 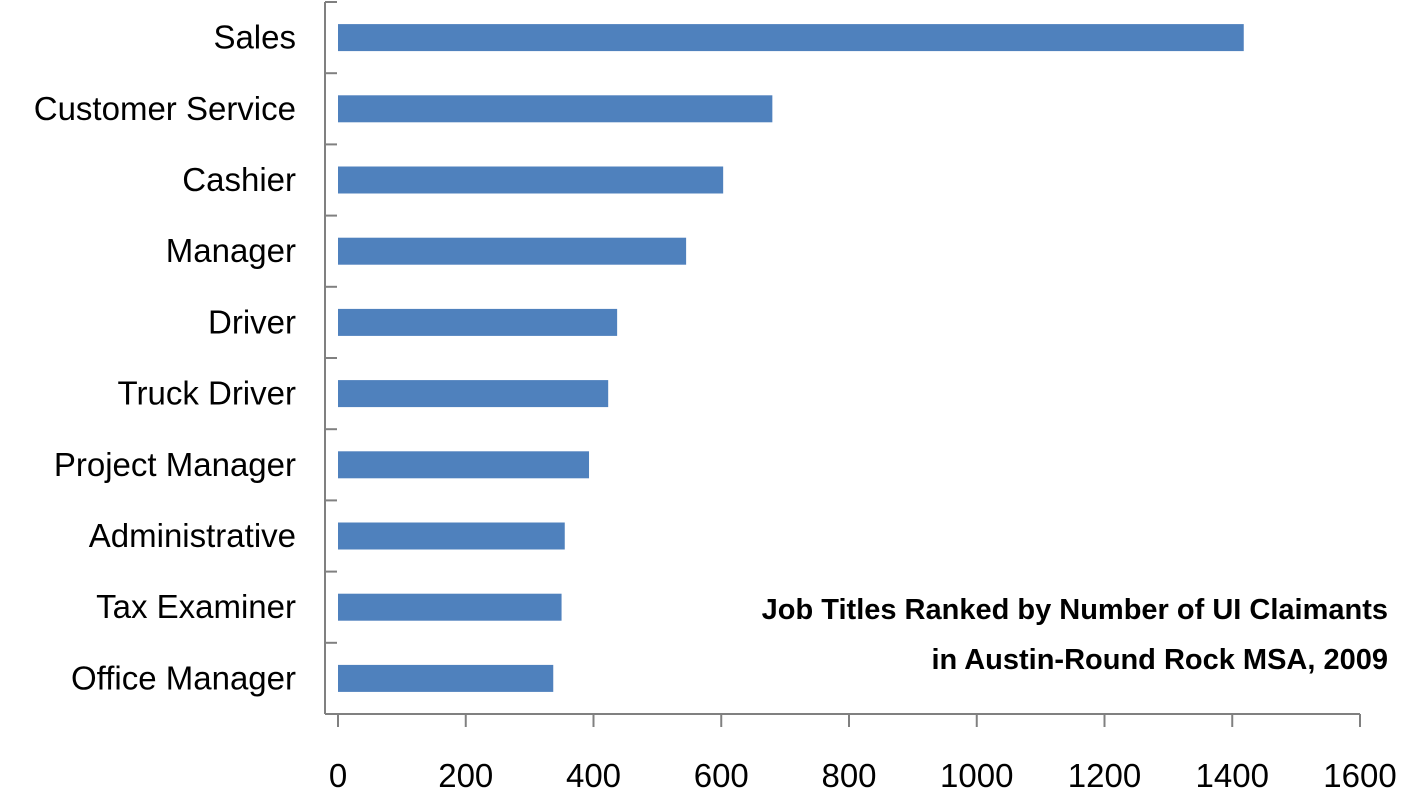 I want to click on x-tick-label: 1200, so click(x=1104, y=775).